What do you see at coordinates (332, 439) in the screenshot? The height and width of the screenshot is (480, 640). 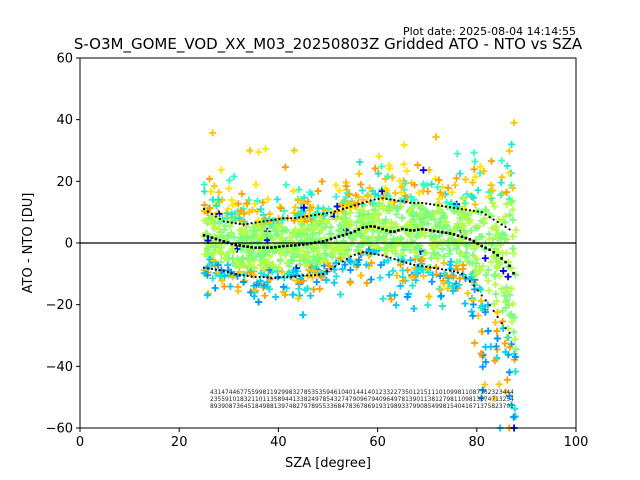 I see `x-axis-ticks: 0 20 40 60 80 100` at bounding box center [332, 439].